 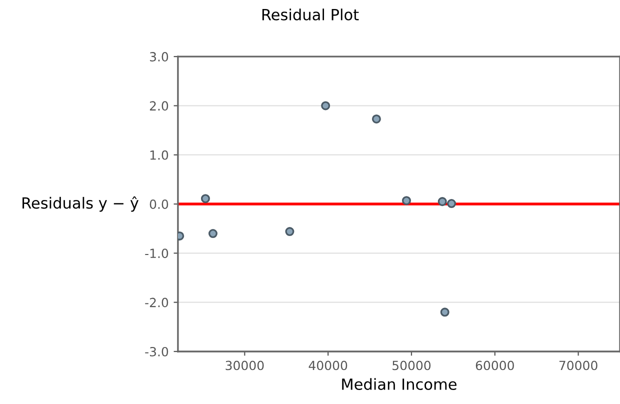 What do you see at coordinates (578, 365) in the screenshot?
I see `x-tick-label: 70000` at bounding box center [578, 365].